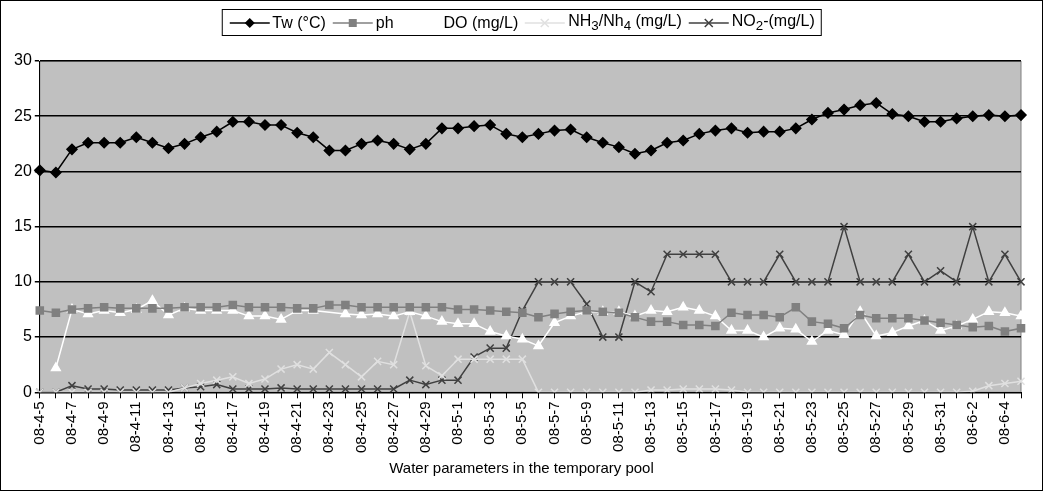  Describe the element at coordinates (135, 426) in the screenshot. I see `x-tick-label: 08-4-11` at that location.